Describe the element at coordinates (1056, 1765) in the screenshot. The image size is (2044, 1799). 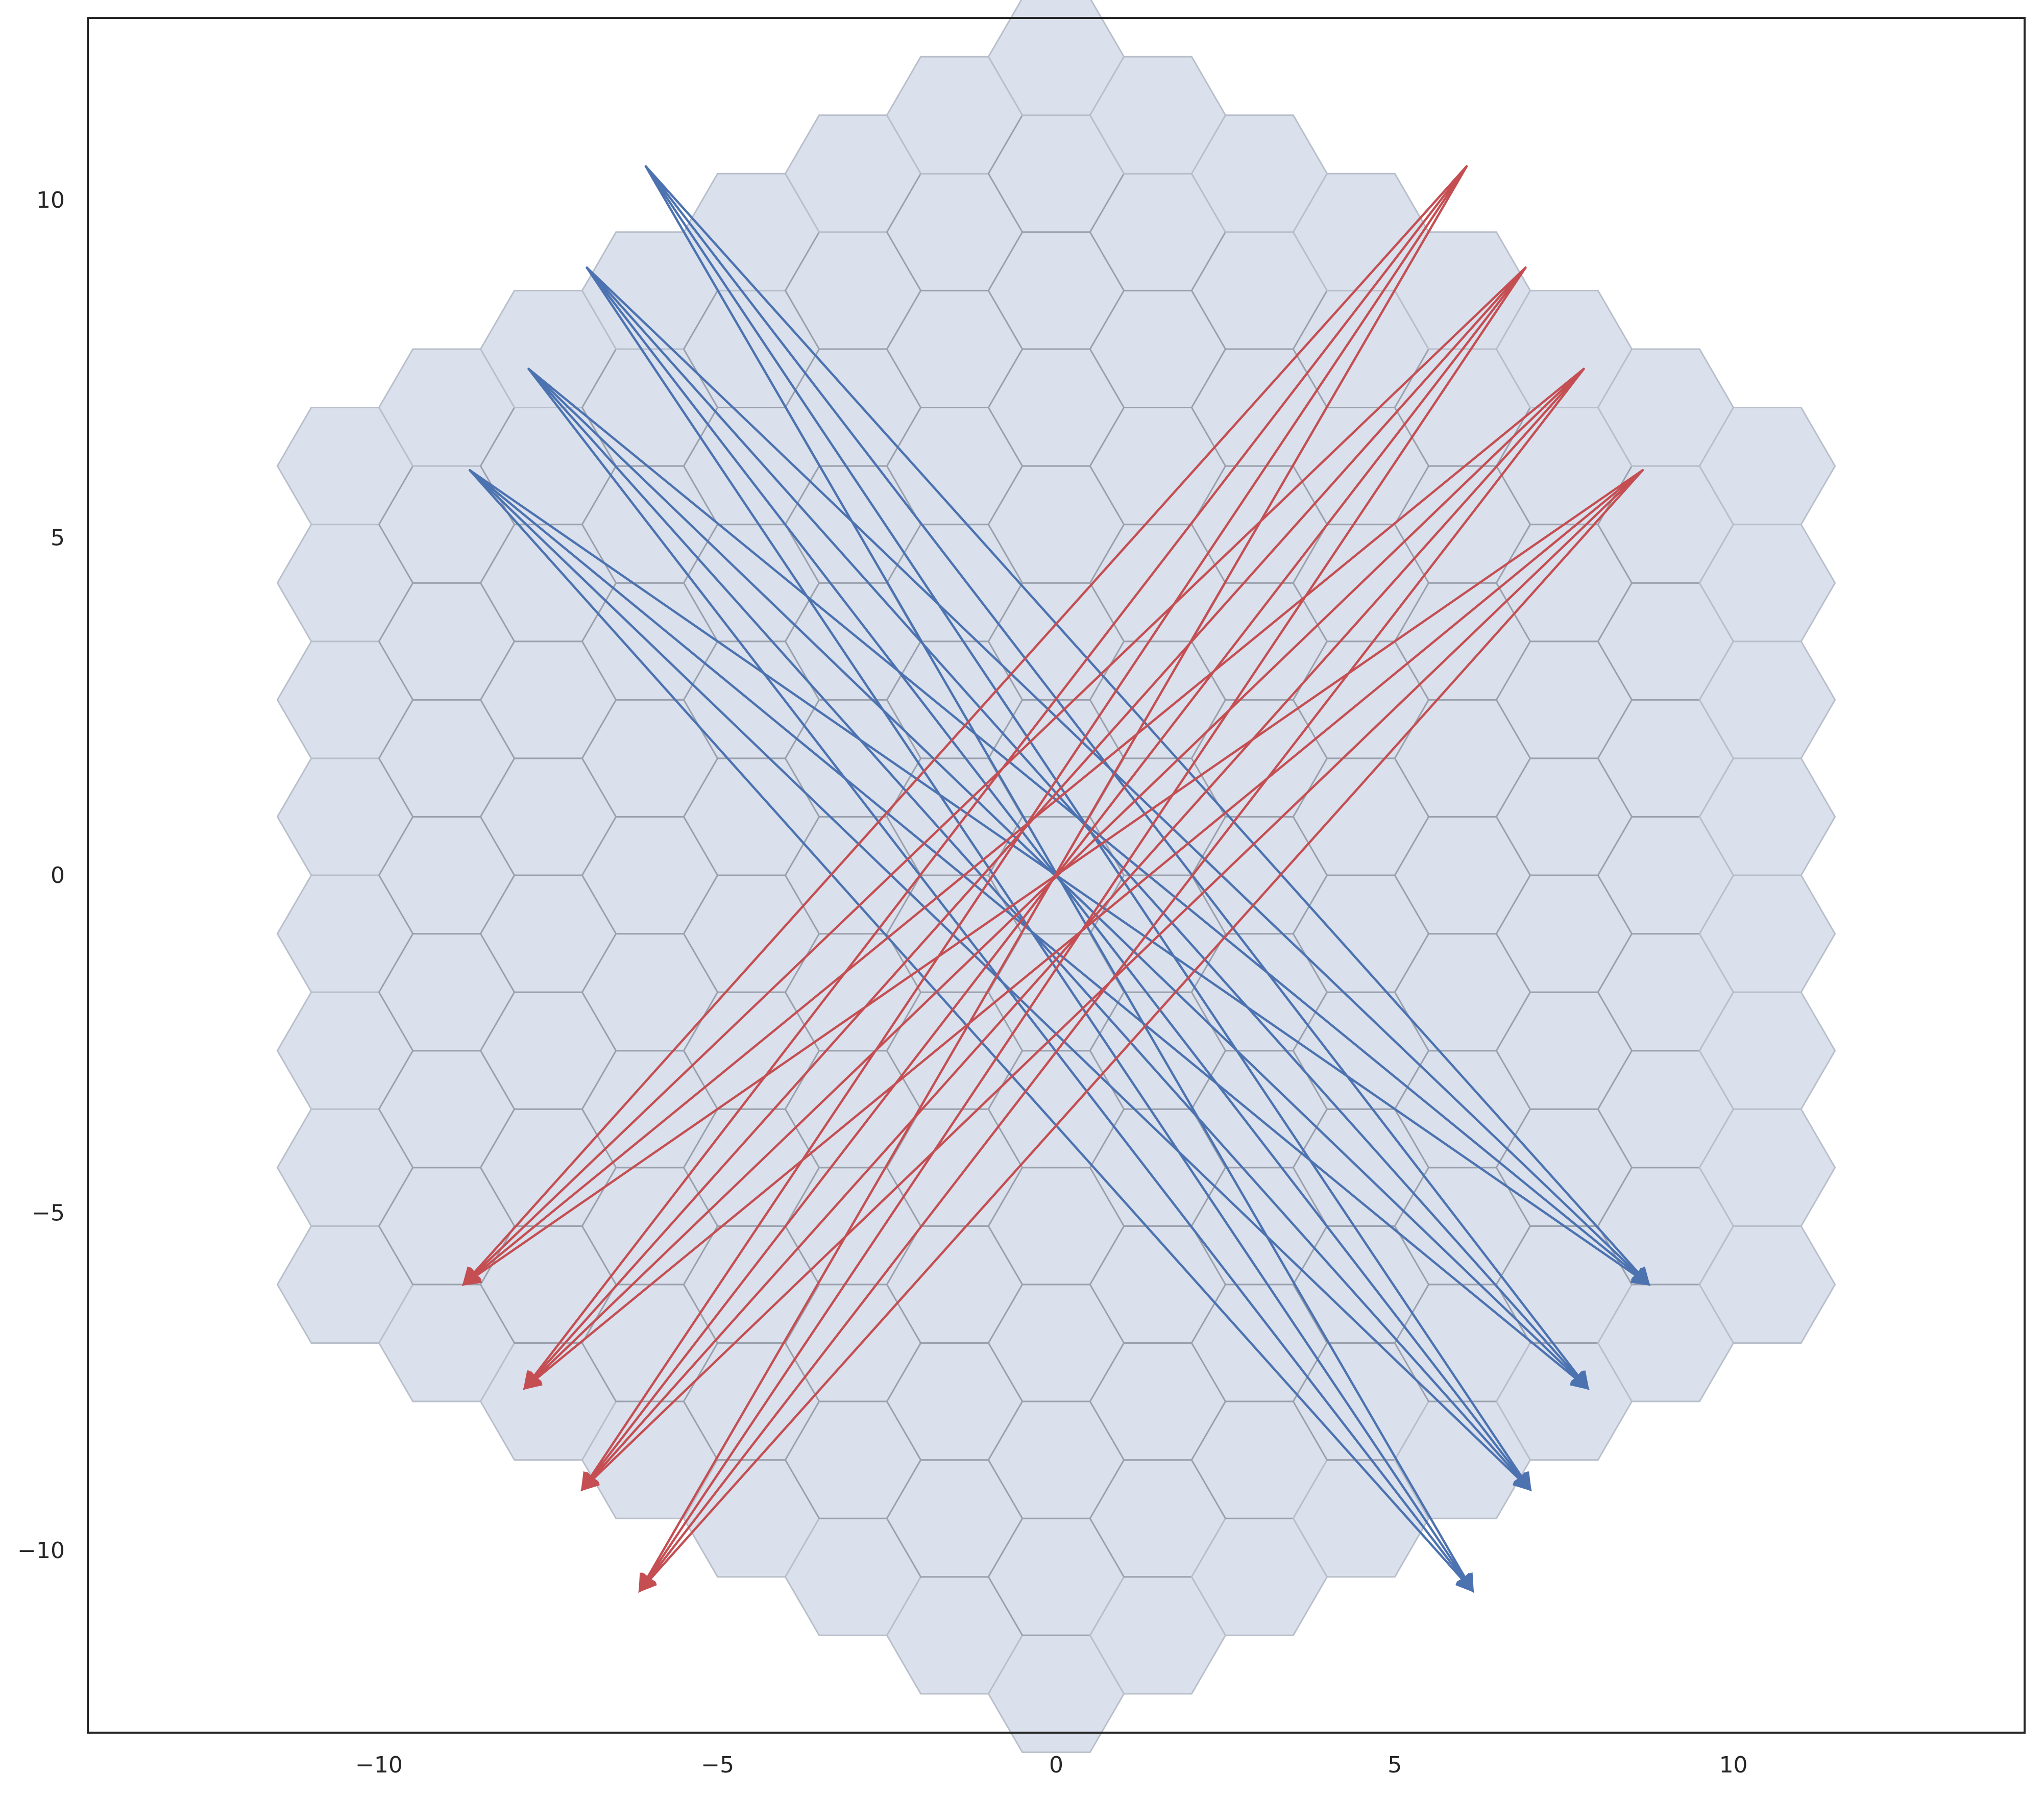
I see `x-tick-label: 0` at that location.